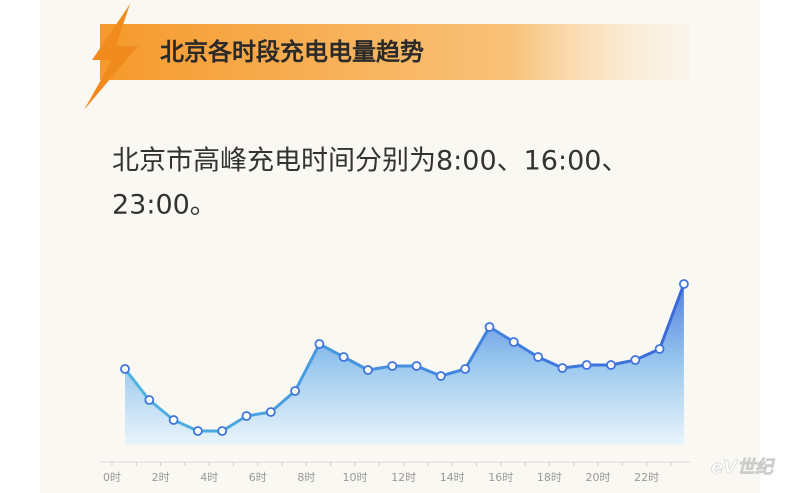 The image size is (800, 493). What do you see at coordinates (164, 205) in the screenshot?
I see `subtitle: 23:00。` at bounding box center [164, 205].